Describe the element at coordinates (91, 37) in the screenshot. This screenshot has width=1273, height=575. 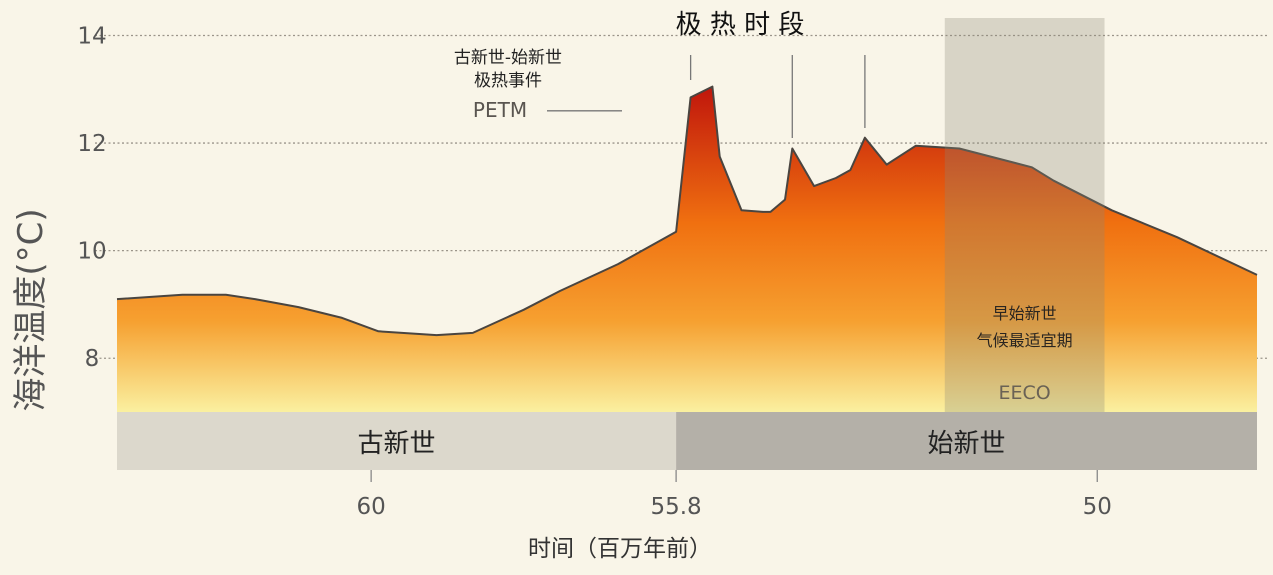
I see `y-tick-label-14: 14` at that location.